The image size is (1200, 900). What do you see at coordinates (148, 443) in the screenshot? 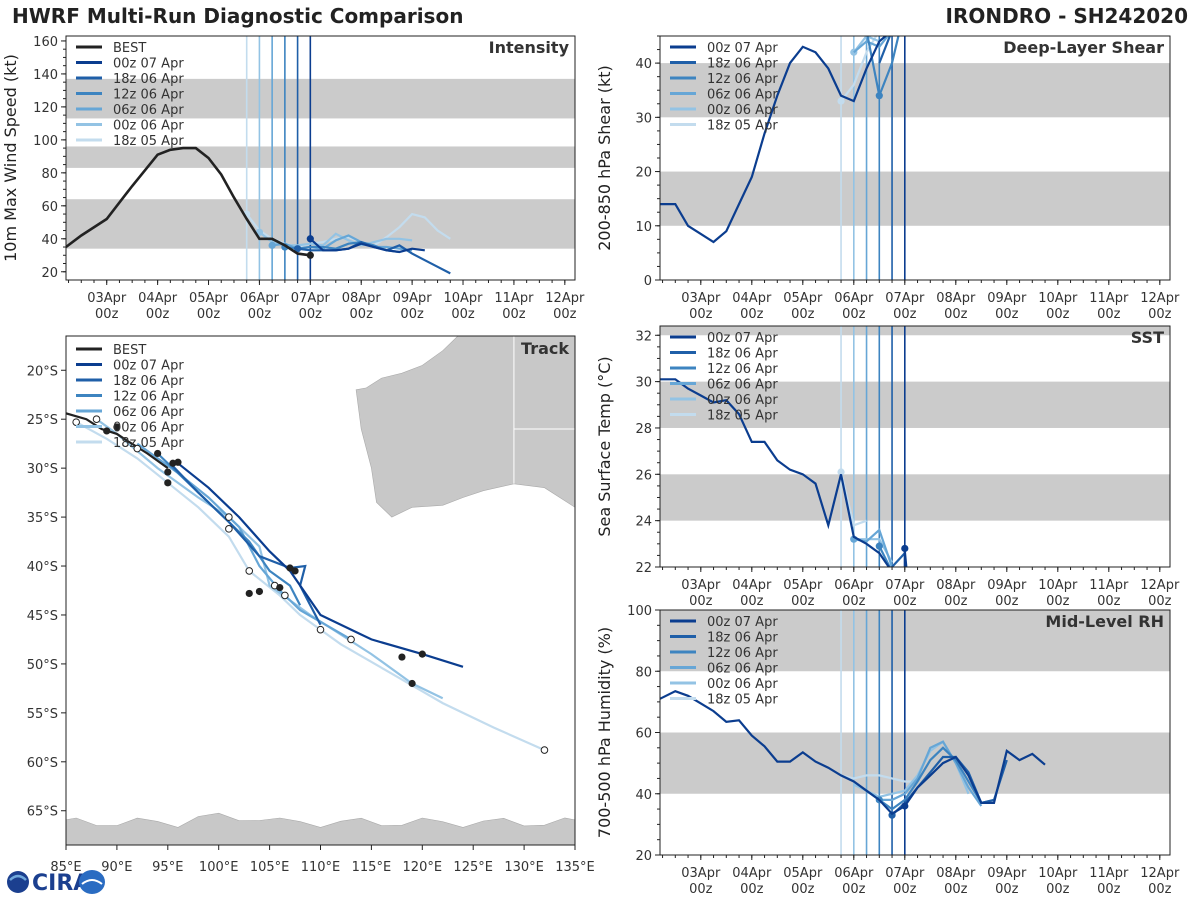
I see `legend-label: 18z 05 Apr` at bounding box center [148, 443].